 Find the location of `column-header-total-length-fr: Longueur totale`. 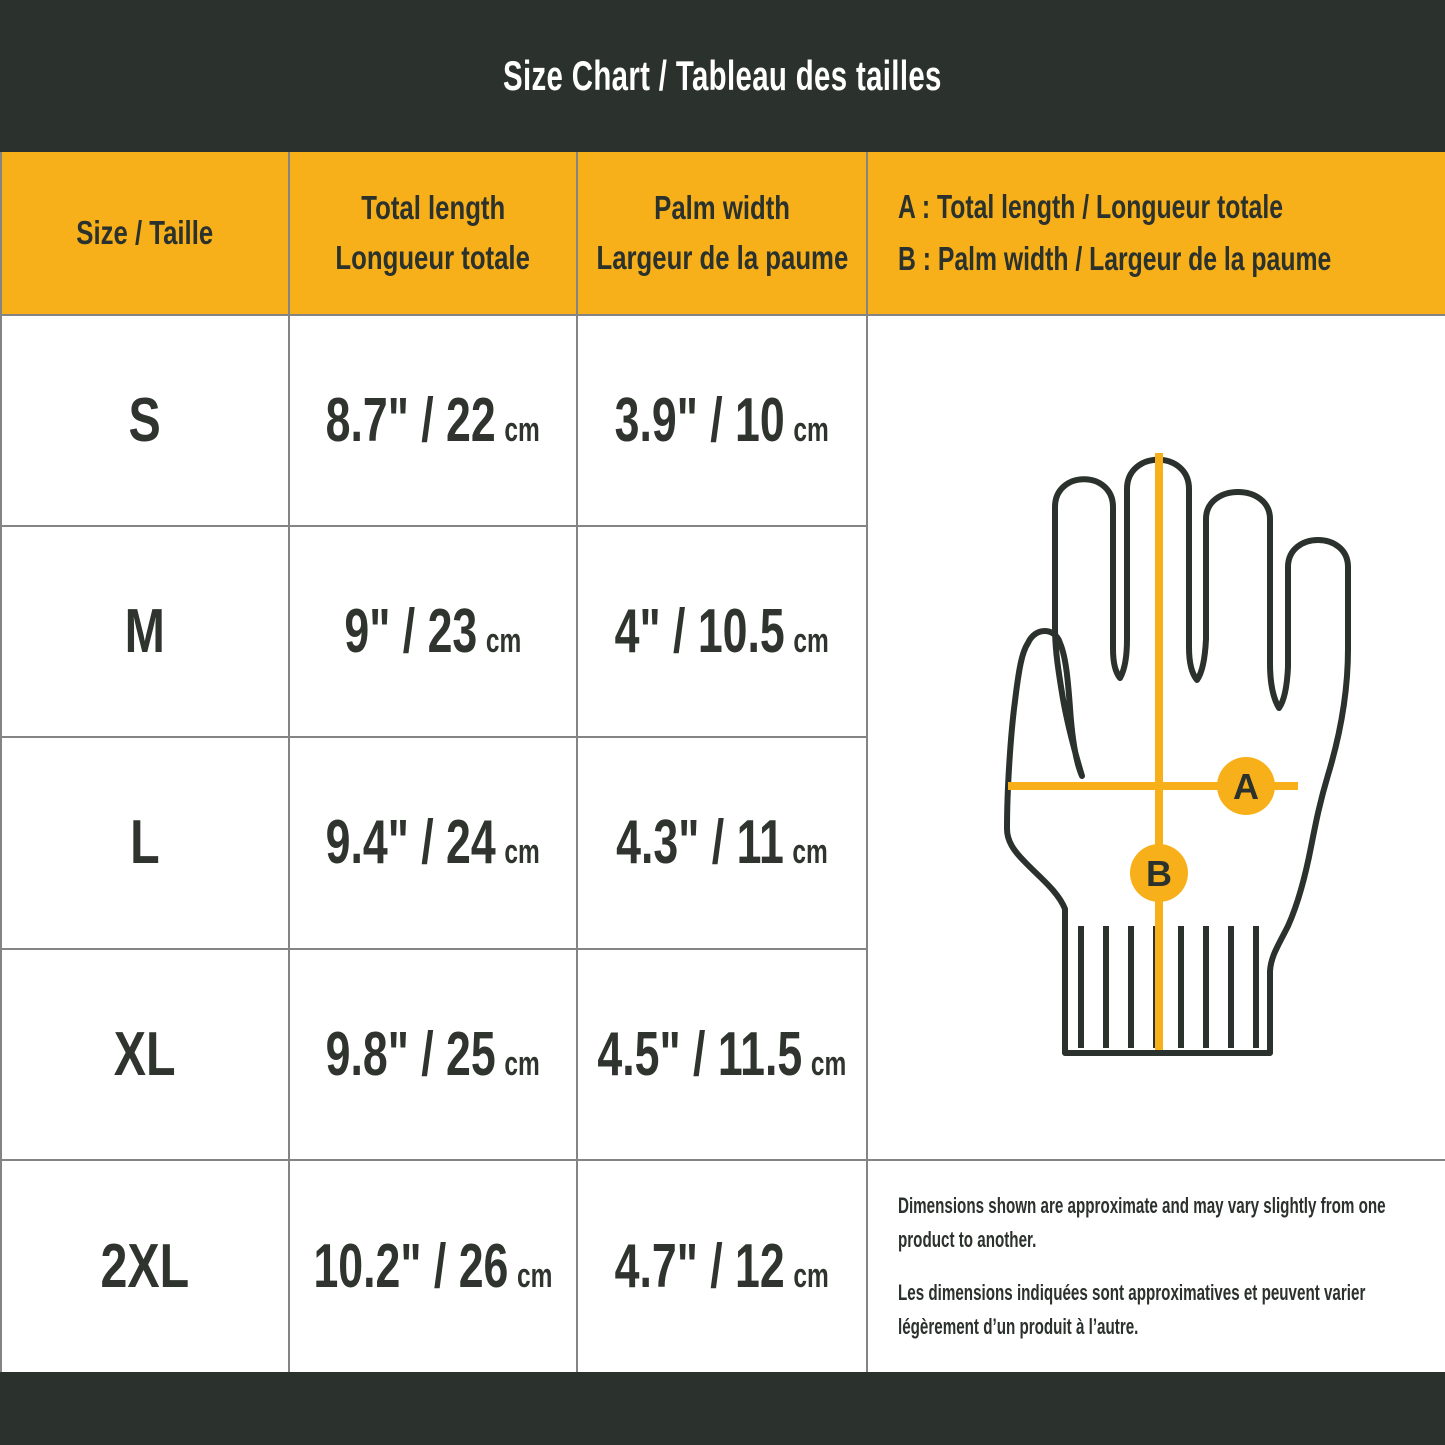

column-header-total-length-fr: Longueur totale is located at coordinates (433, 257).